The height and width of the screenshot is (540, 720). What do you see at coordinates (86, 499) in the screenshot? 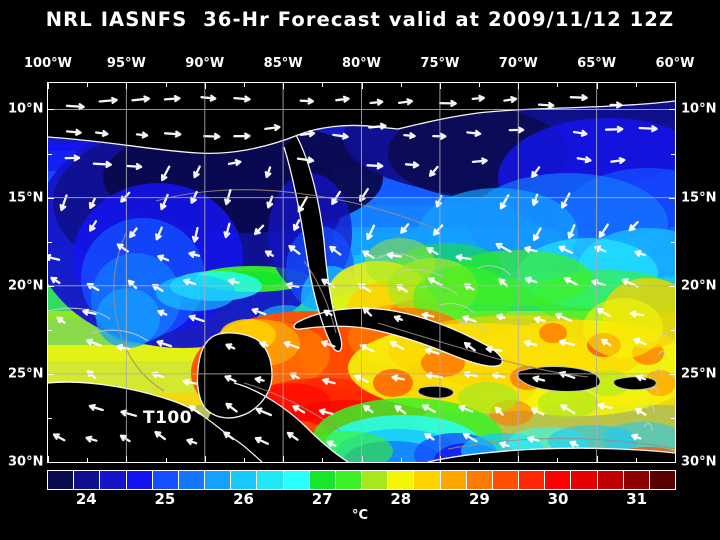
I see `colorbar-tick-label: 24` at bounding box center [86, 499].